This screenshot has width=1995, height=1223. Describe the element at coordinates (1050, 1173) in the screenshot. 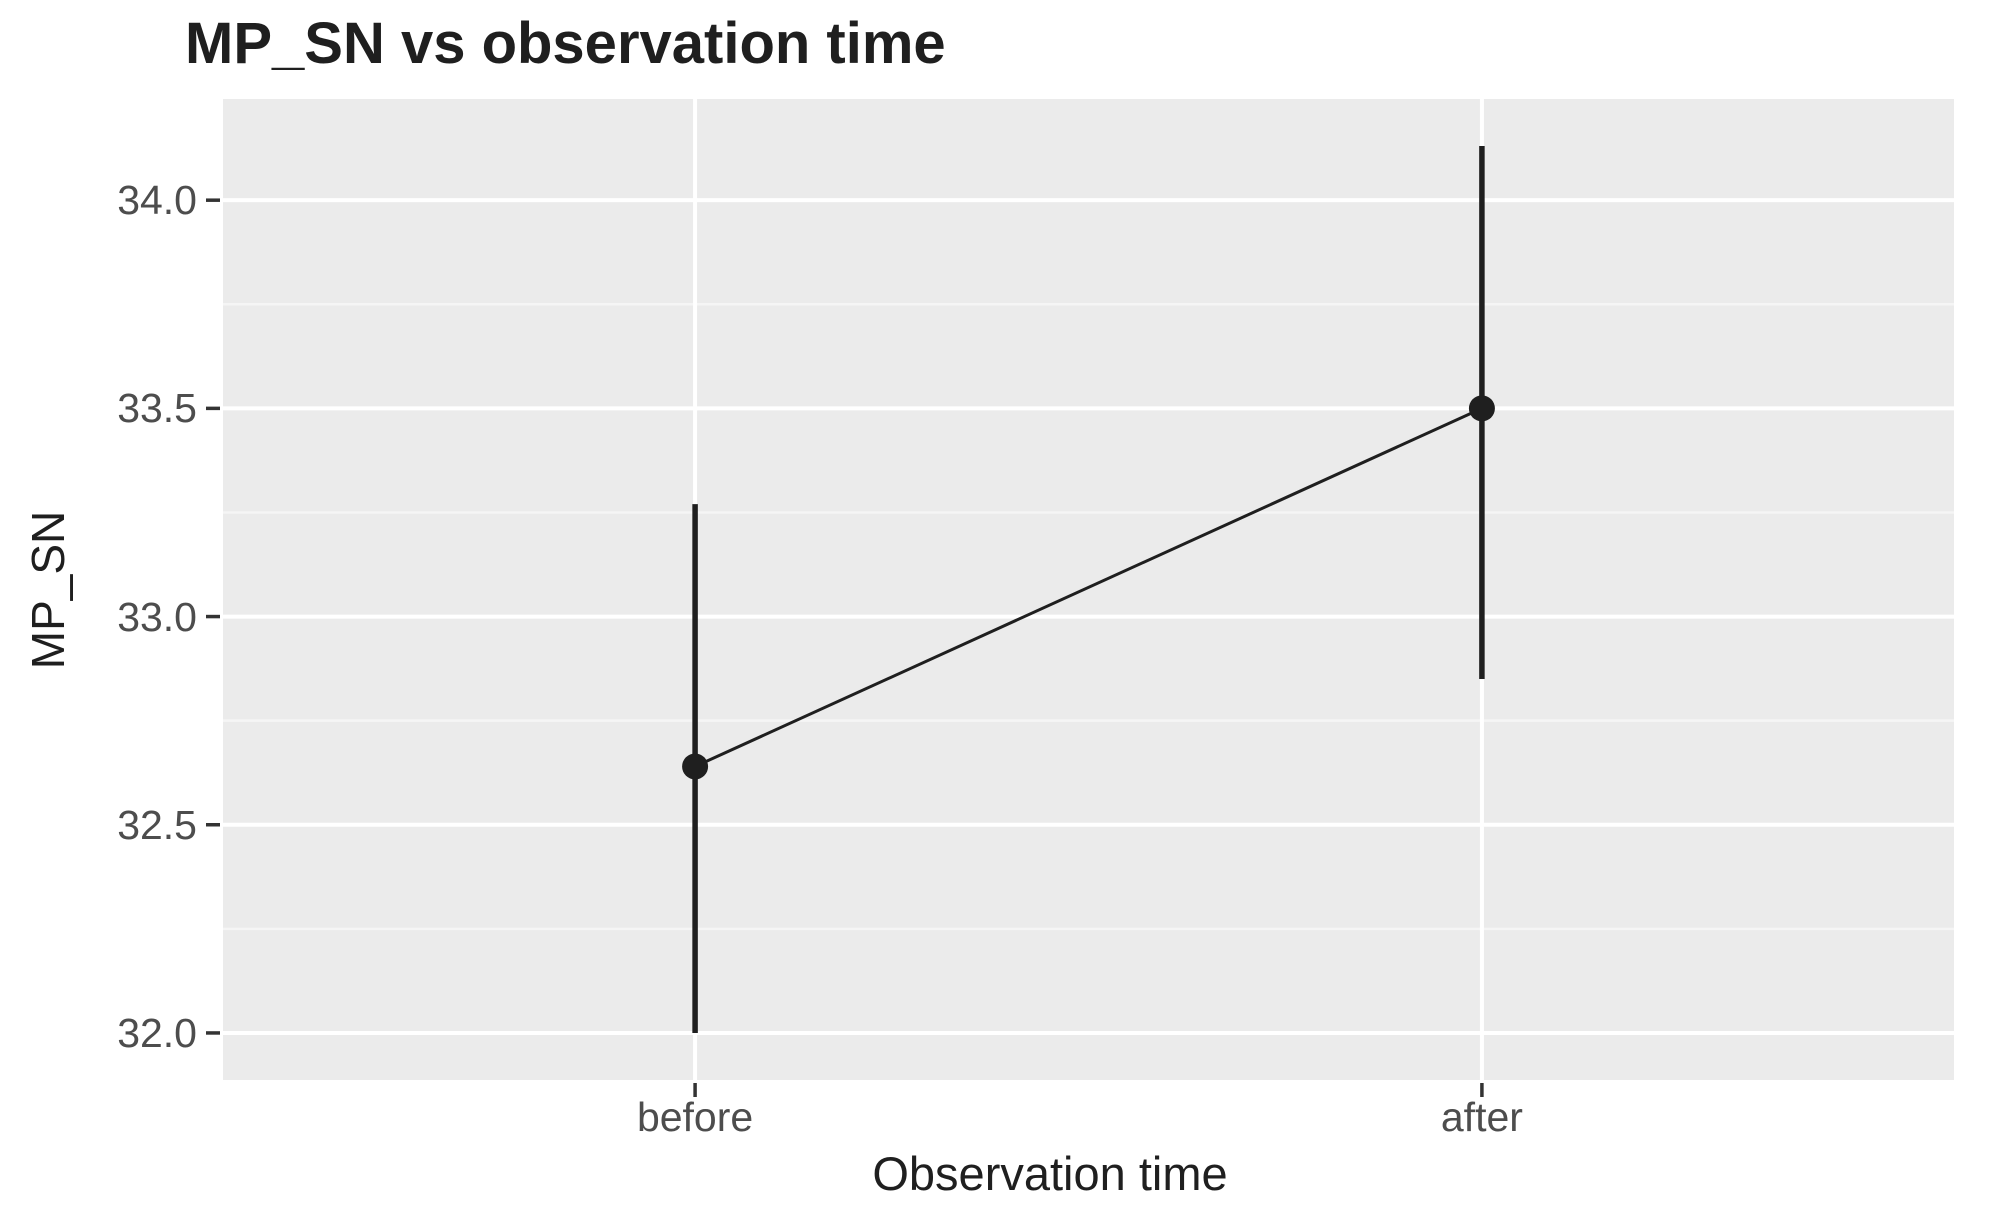

I see `x-axis-title: Observation time` at that location.